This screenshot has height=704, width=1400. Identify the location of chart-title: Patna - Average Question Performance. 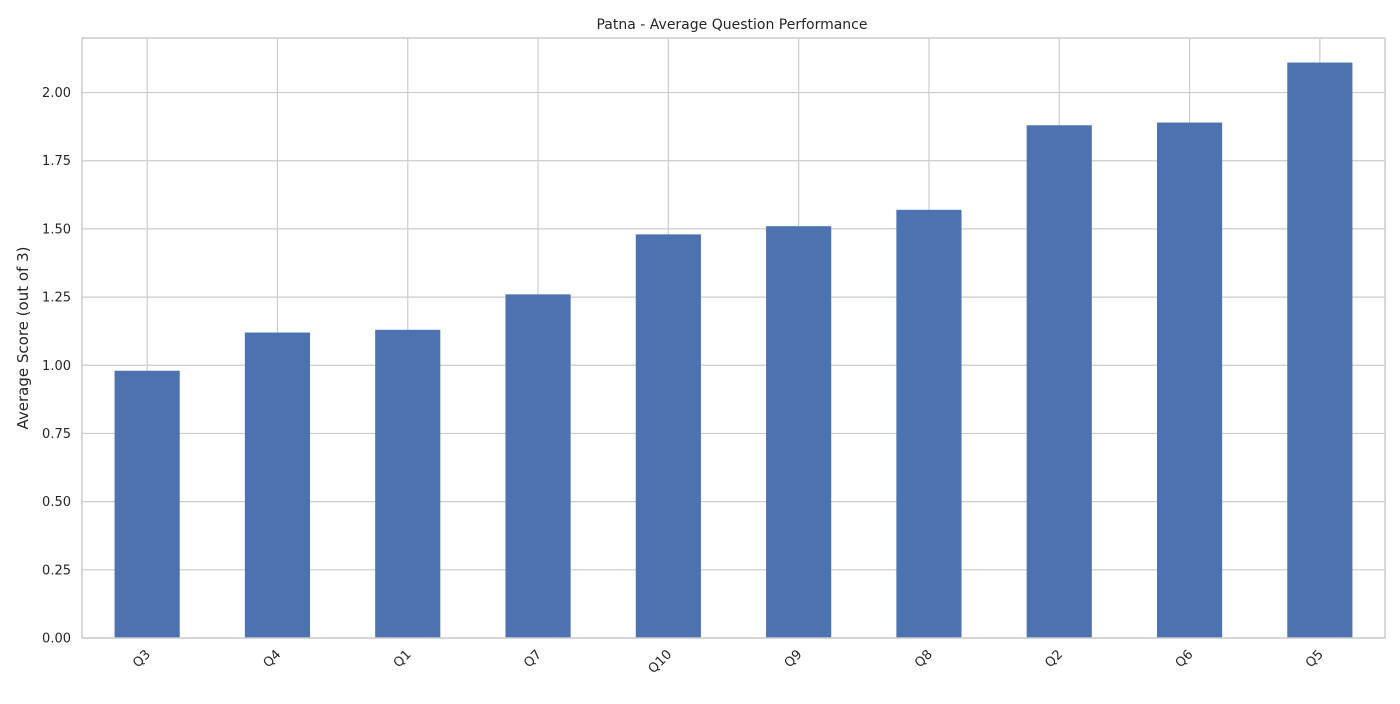
(731, 25).